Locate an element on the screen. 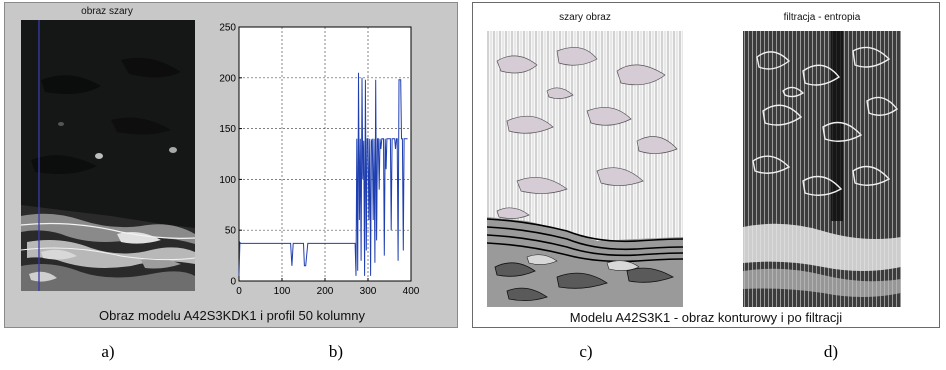 This screenshot has height=370, width=946. gray-model-image is located at coordinates (108, 155).